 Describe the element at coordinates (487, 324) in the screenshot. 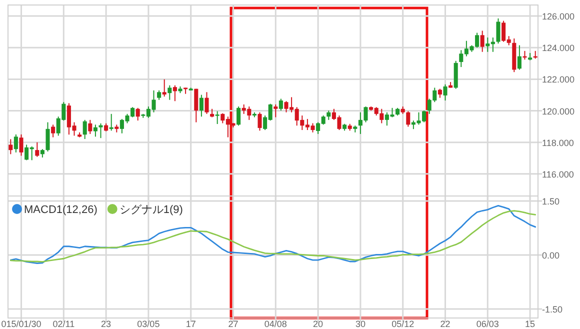

I see `x-tick-label: 06/03` at that location.